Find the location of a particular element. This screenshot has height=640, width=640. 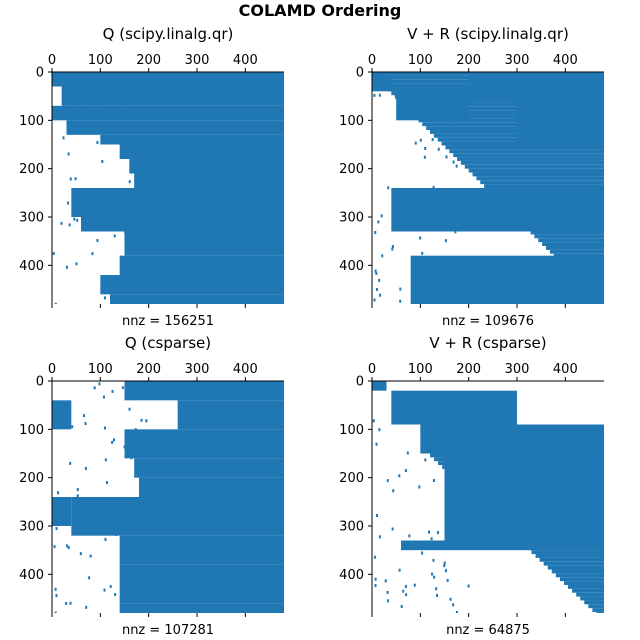

y-tick-label: 200 is located at coordinates (351, 169).